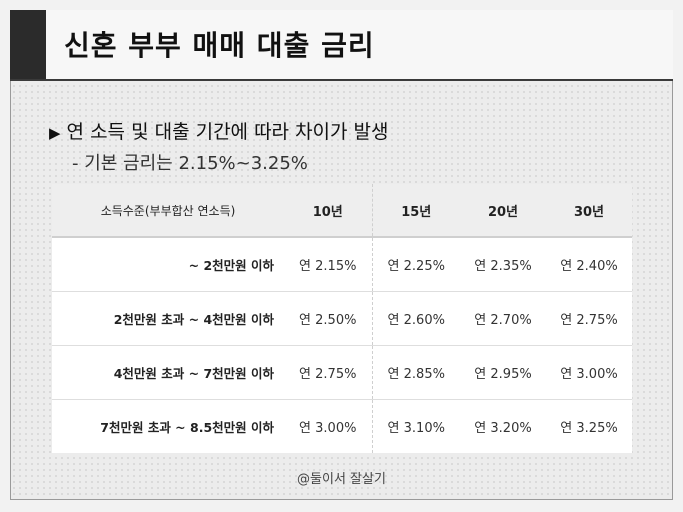 The width and height of the screenshot is (683, 512). What do you see at coordinates (503, 372) in the screenshot?
I see `rate-cell: 연 2.95%` at bounding box center [503, 372].